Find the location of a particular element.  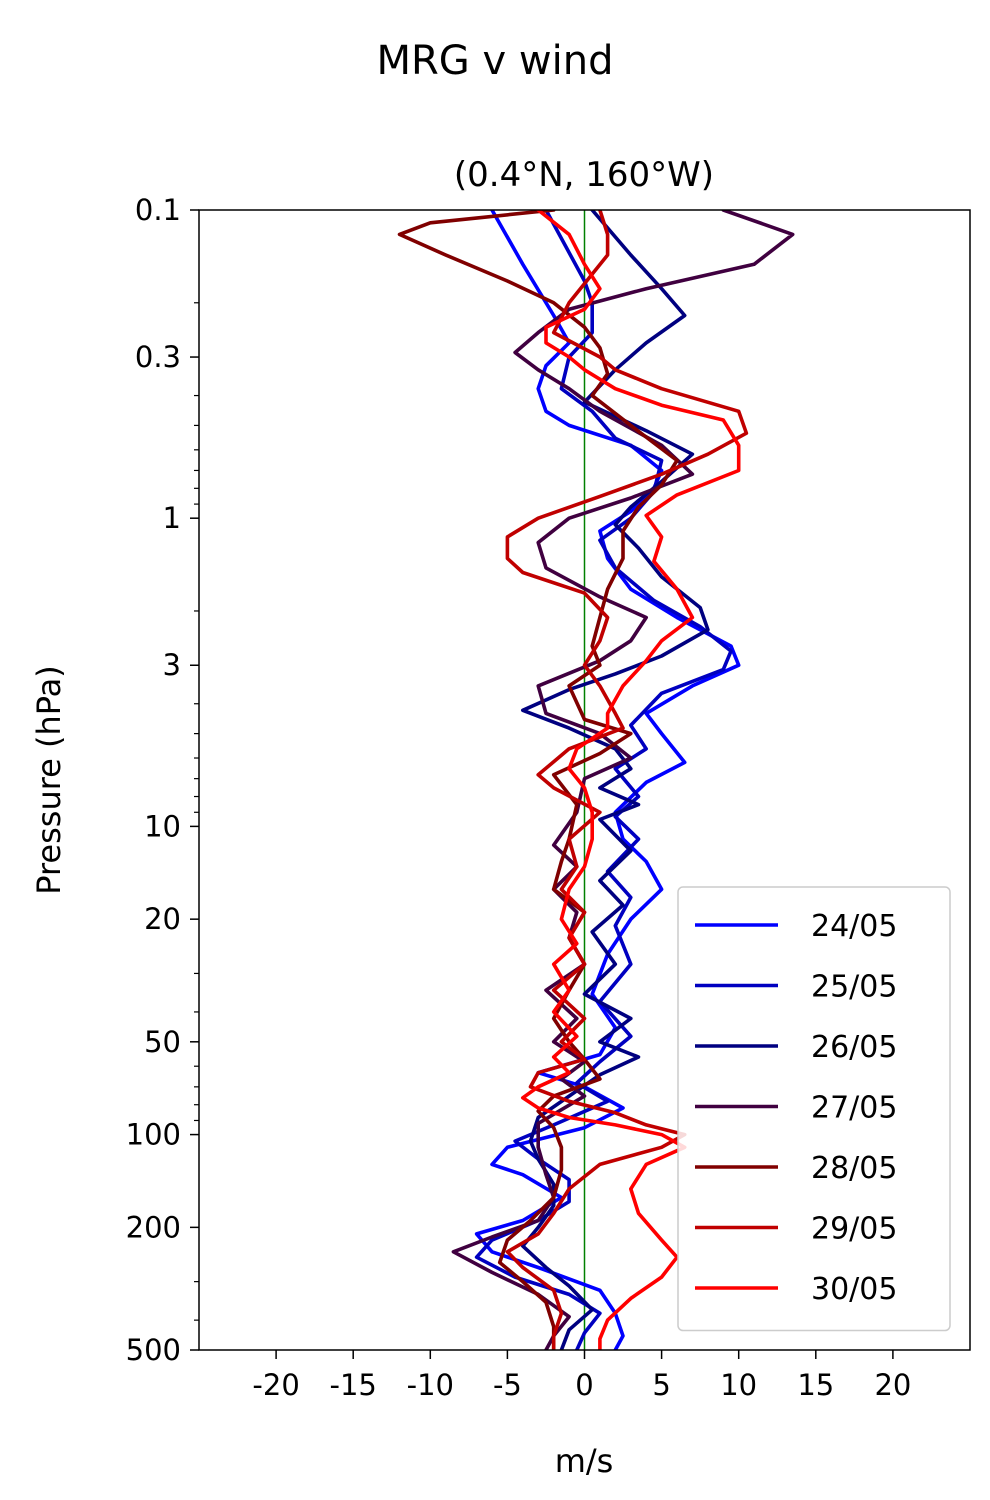

legend-label: 28/05 is located at coordinates (854, 1168).